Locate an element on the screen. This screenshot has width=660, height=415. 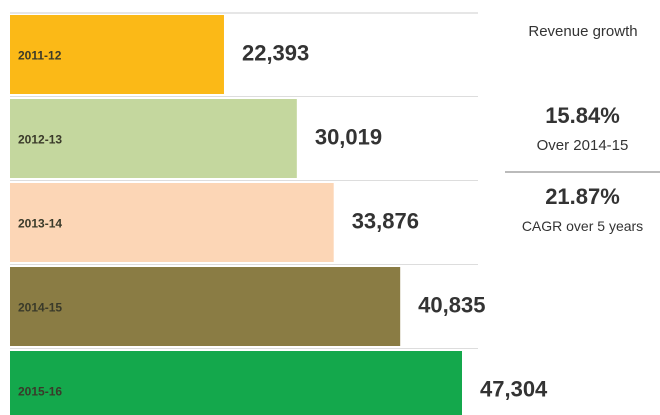
category-label: 2015-16 is located at coordinates (40, 392).